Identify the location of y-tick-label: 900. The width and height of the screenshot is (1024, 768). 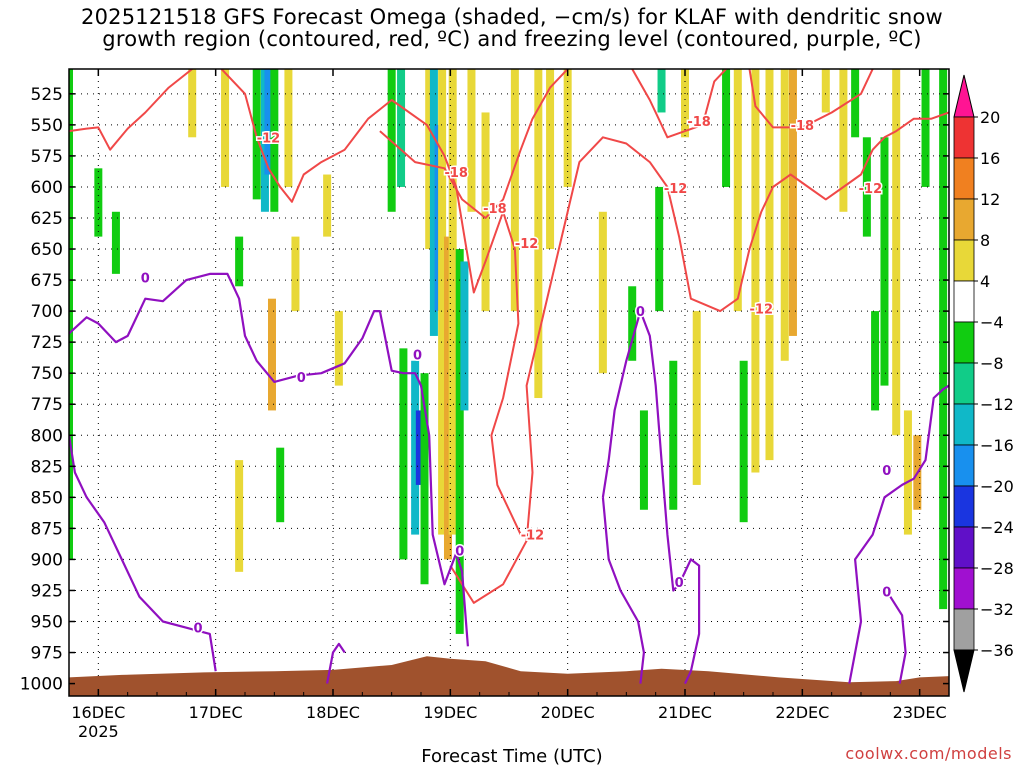
(47, 560).